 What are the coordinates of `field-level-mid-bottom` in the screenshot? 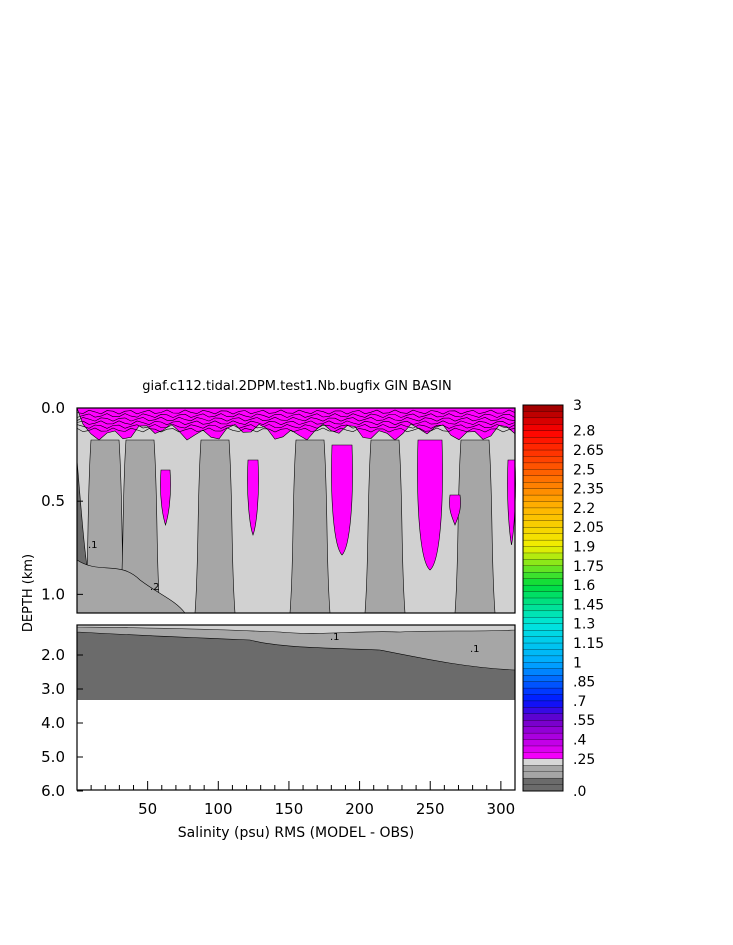 It's located at (131, 586).